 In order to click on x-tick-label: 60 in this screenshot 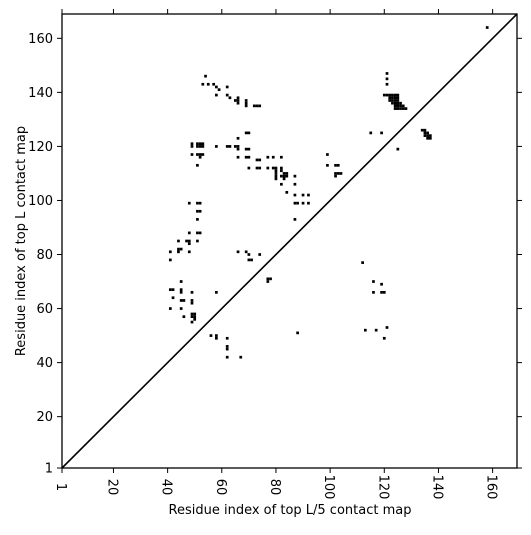, I will do `click(220, 487)`.